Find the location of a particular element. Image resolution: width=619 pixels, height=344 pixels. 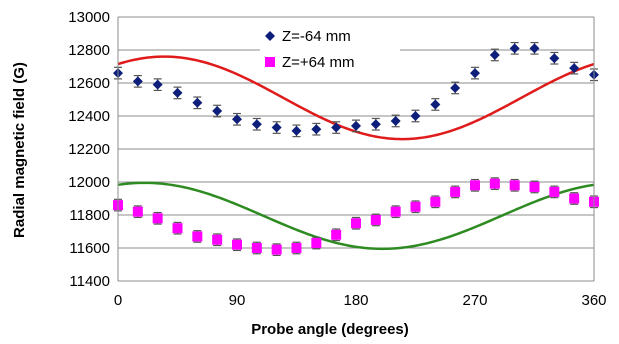

legend: Z=-64 mm Z=+64 mm is located at coordinates (330, 48).